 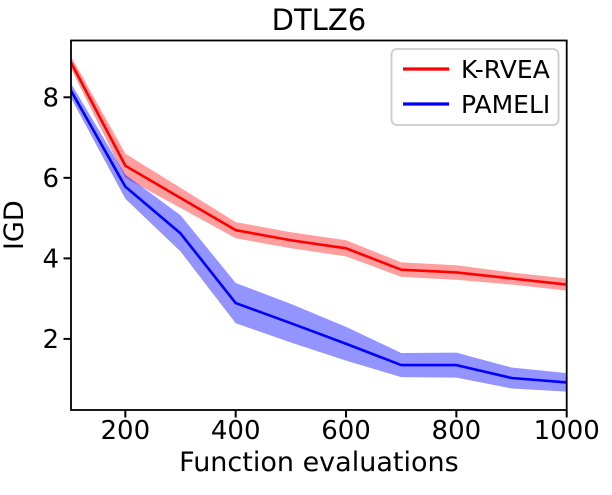 What do you see at coordinates (50, 259) in the screenshot?
I see `y-tick-label: 4` at bounding box center [50, 259].